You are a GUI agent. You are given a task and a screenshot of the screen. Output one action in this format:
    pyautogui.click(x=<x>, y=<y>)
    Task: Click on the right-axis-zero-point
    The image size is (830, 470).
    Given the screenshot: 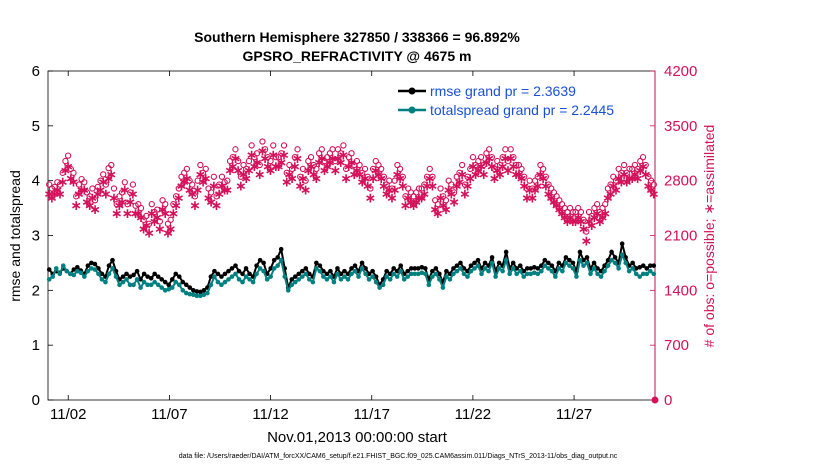 What is the action you would take?
    pyautogui.click(x=655, y=400)
    